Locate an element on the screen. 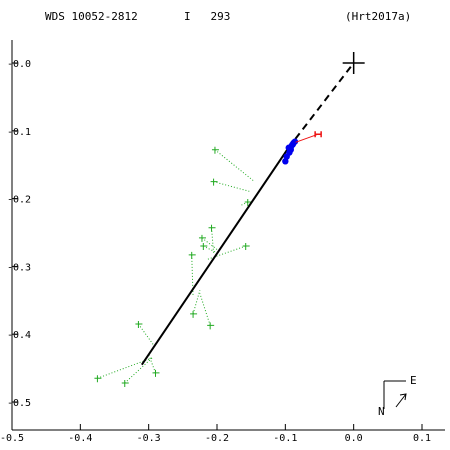 This screenshot has height=450, width=450. primary-star-marker is located at coordinates (353, 63).